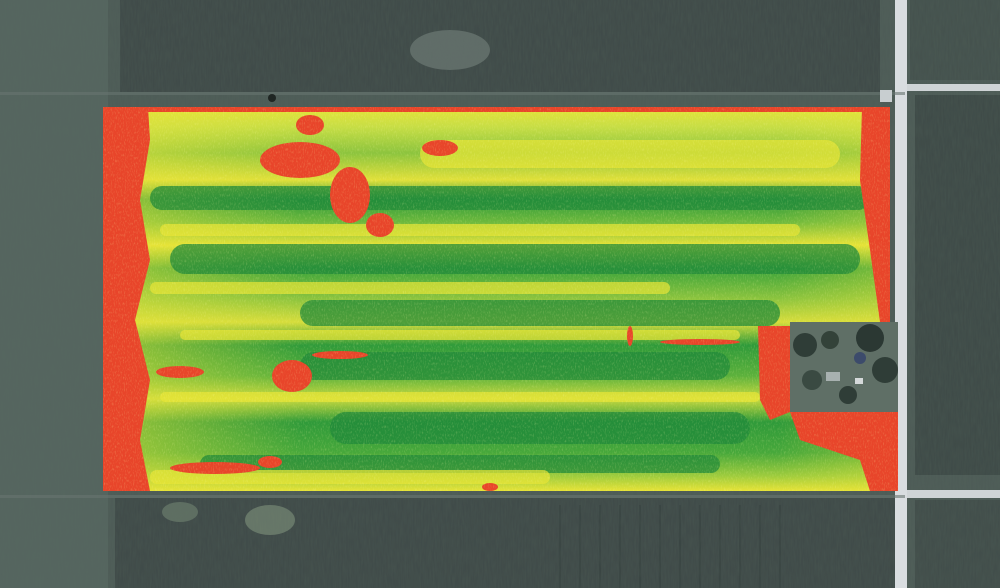 The height and width of the screenshot is (588, 1000). Describe the element at coordinates (901, 294) in the screenshot. I see `east-road` at that location.